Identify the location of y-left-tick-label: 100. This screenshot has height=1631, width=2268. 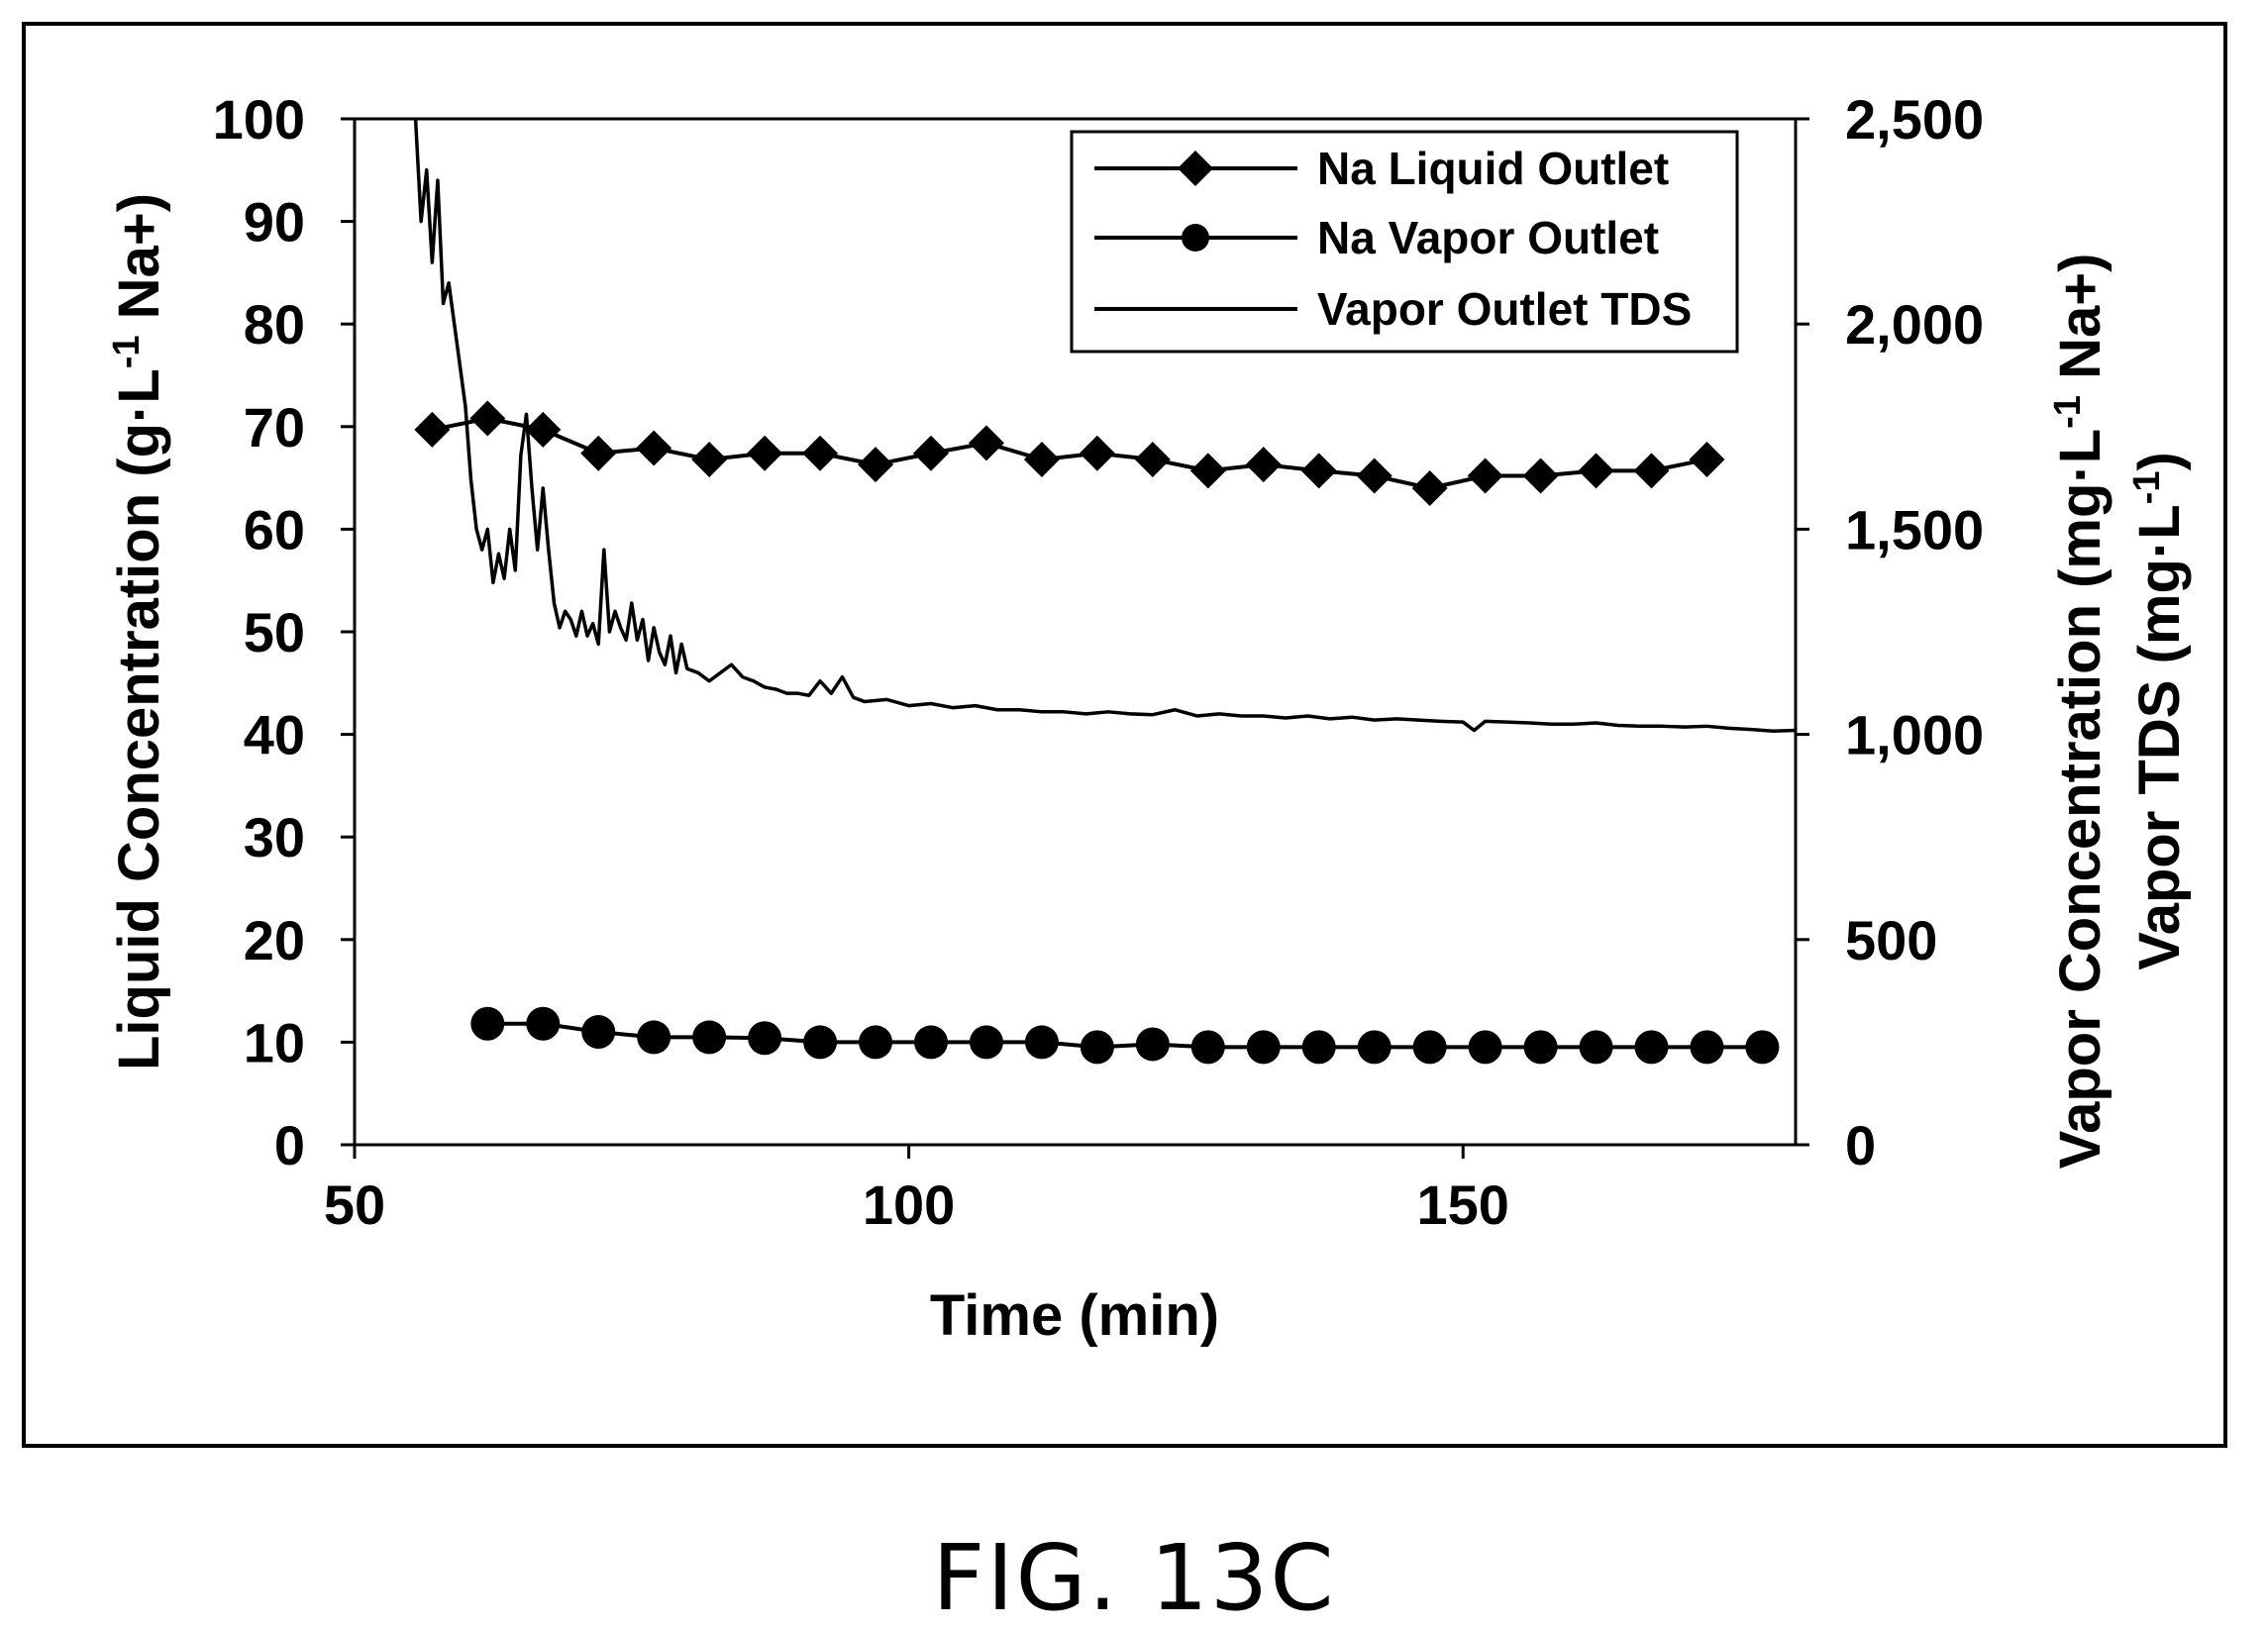
(259, 119).